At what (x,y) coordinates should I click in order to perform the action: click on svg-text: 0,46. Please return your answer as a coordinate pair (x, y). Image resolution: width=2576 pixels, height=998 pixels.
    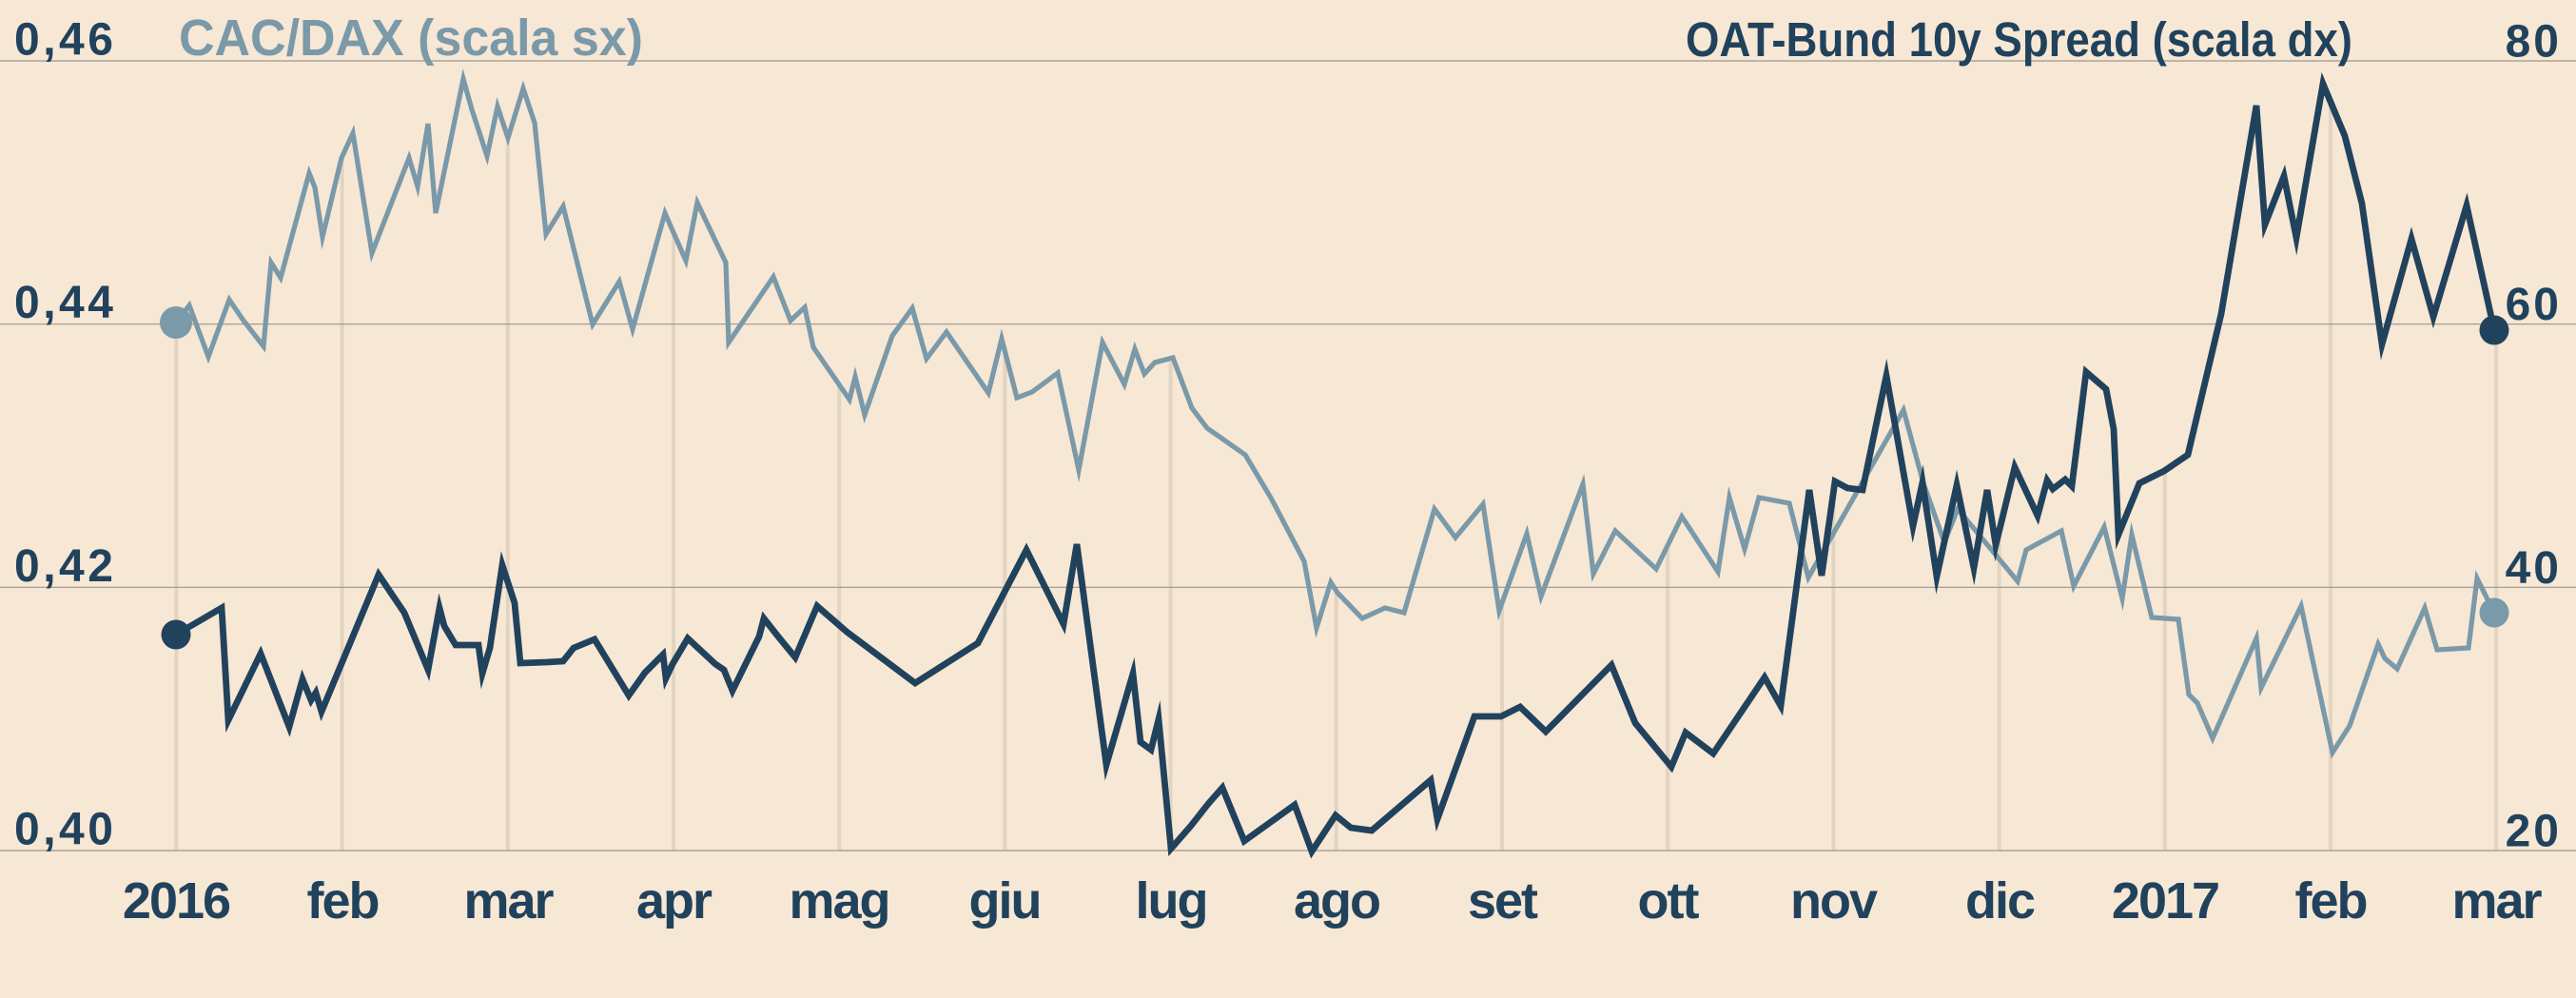
    Looking at the image, I should click on (65, 40).